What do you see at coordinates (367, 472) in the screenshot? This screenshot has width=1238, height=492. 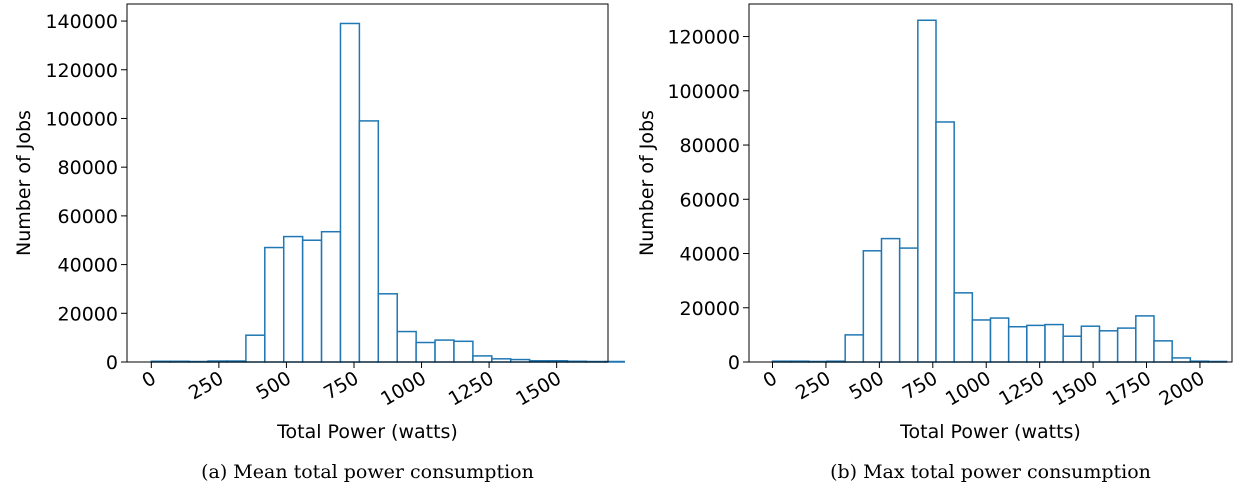 I see `panel-caption: (a) Mean total power consumption` at bounding box center [367, 472].